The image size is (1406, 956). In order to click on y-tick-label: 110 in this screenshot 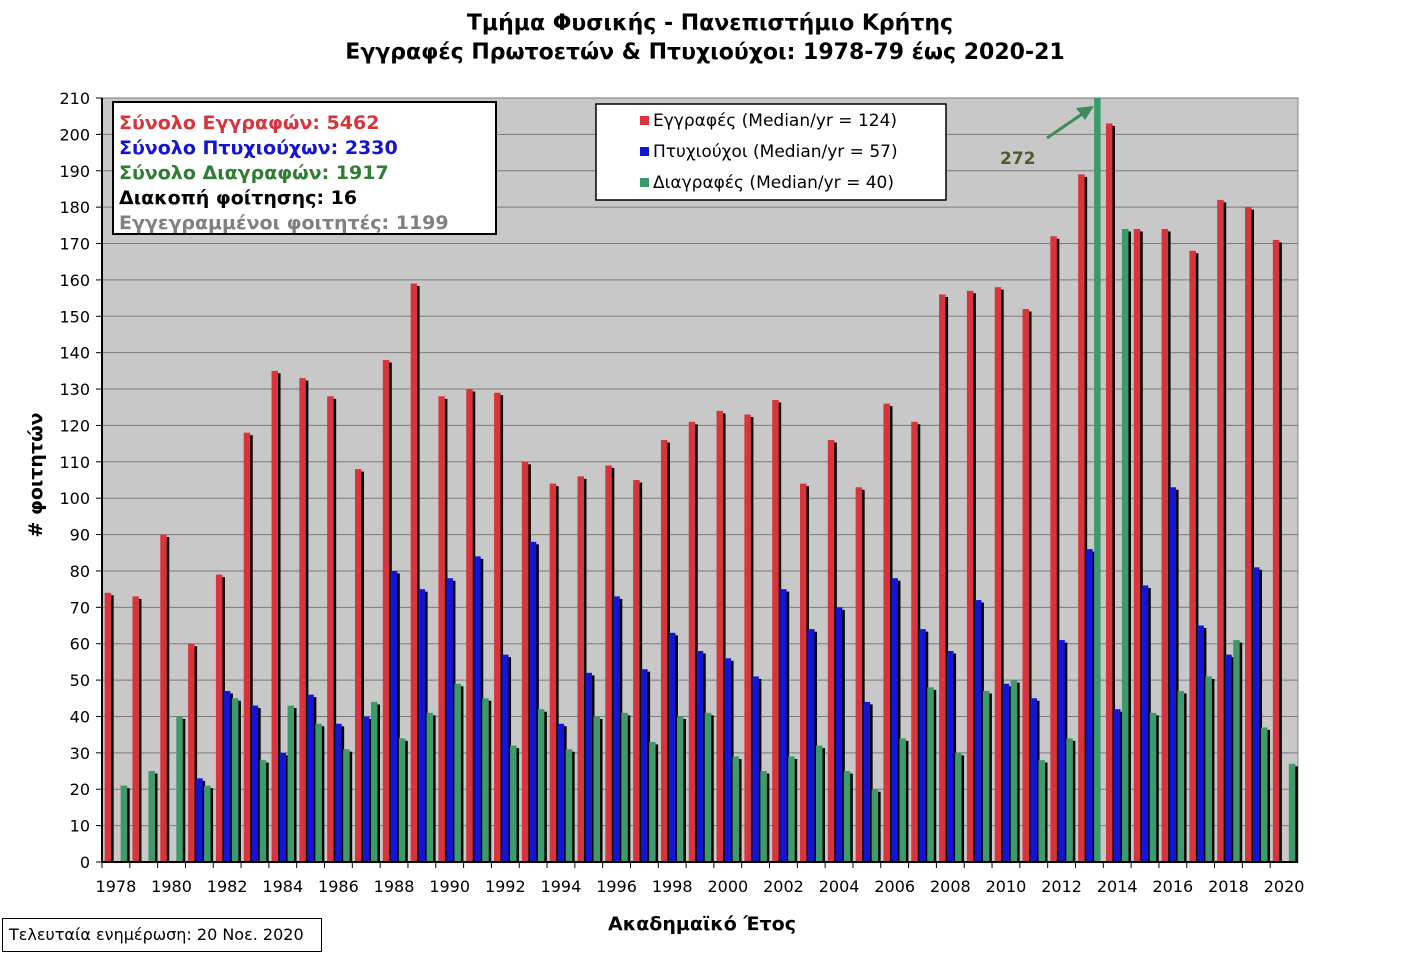, I will do `click(74, 462)`.